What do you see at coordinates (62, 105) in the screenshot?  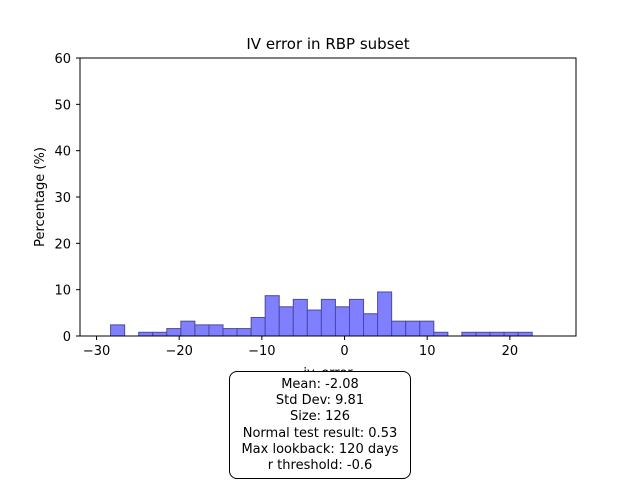 I see `y-tick-label: 50` at bounding box center [62, 105].